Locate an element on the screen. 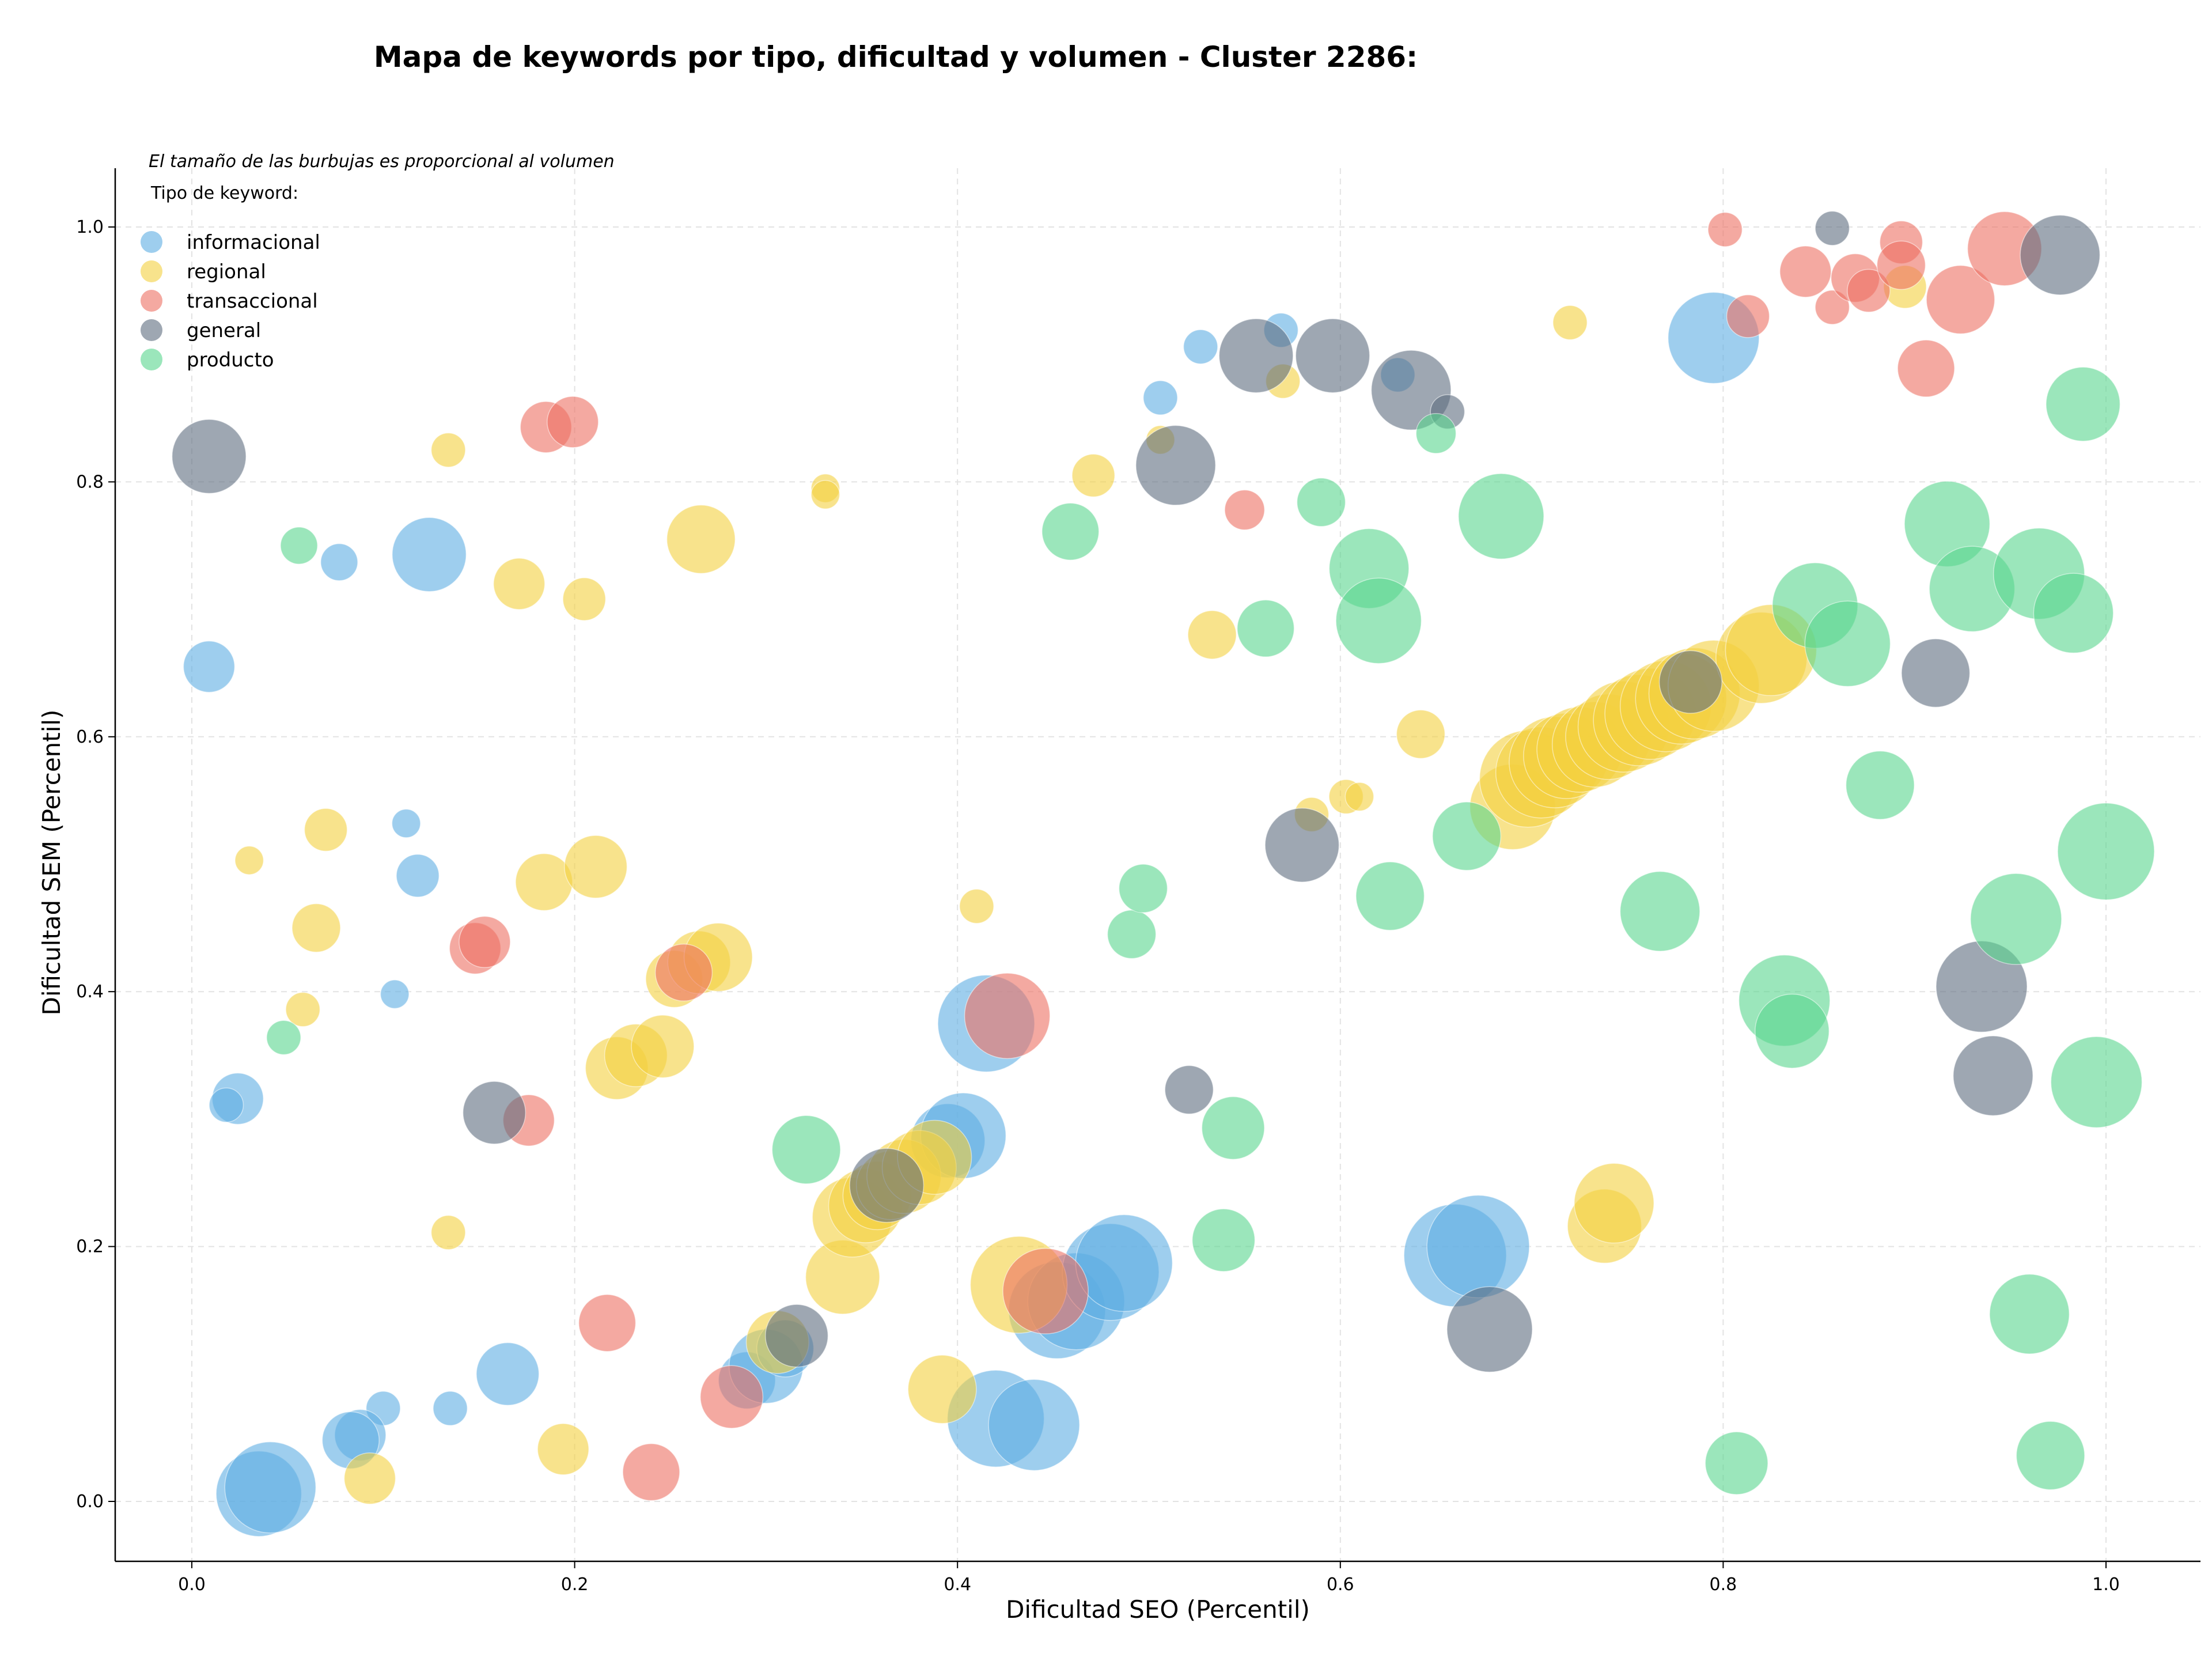 This screenshot has height=1661, width=2212. x-tick-label: 0.4 is located at coordinates (957, 1585).